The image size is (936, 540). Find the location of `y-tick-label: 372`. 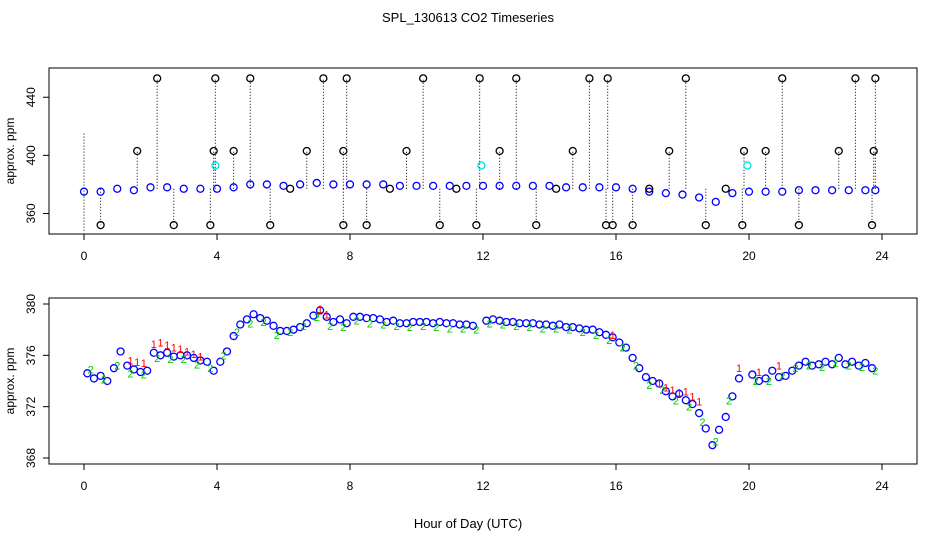

y-tick-label: 372 is located at coordinates (31, 406).